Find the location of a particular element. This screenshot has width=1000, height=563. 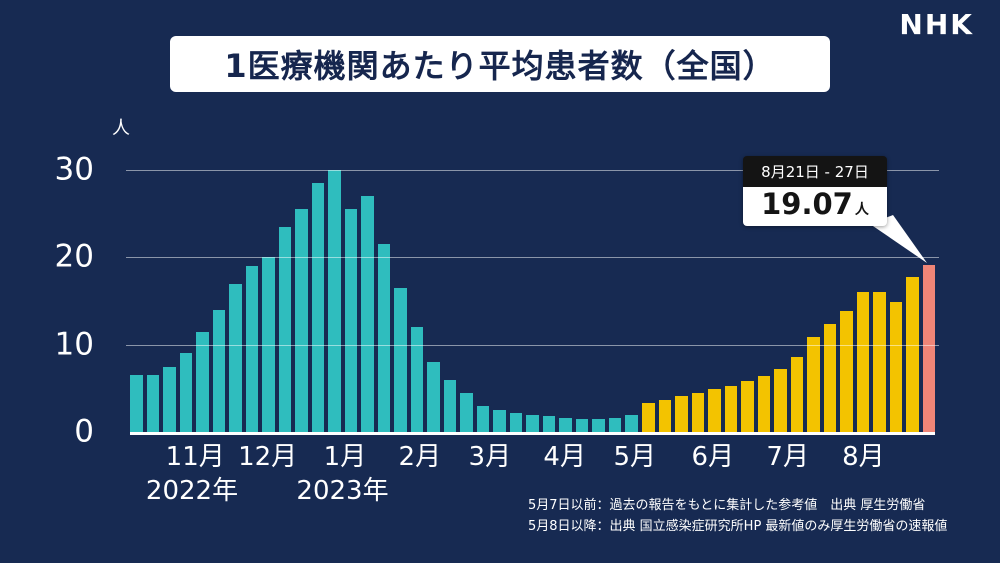

x-tick-month: 12月 is located at coordinates (268, 457).